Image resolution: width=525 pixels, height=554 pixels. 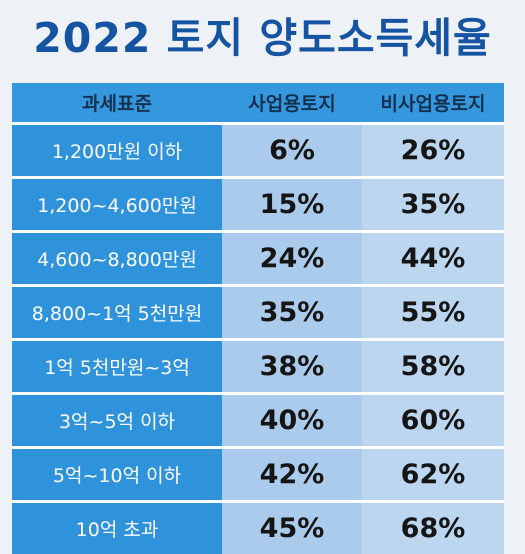 I want to click on tax-bracket-cell: 10억 초과, so click(x=117, y=528).